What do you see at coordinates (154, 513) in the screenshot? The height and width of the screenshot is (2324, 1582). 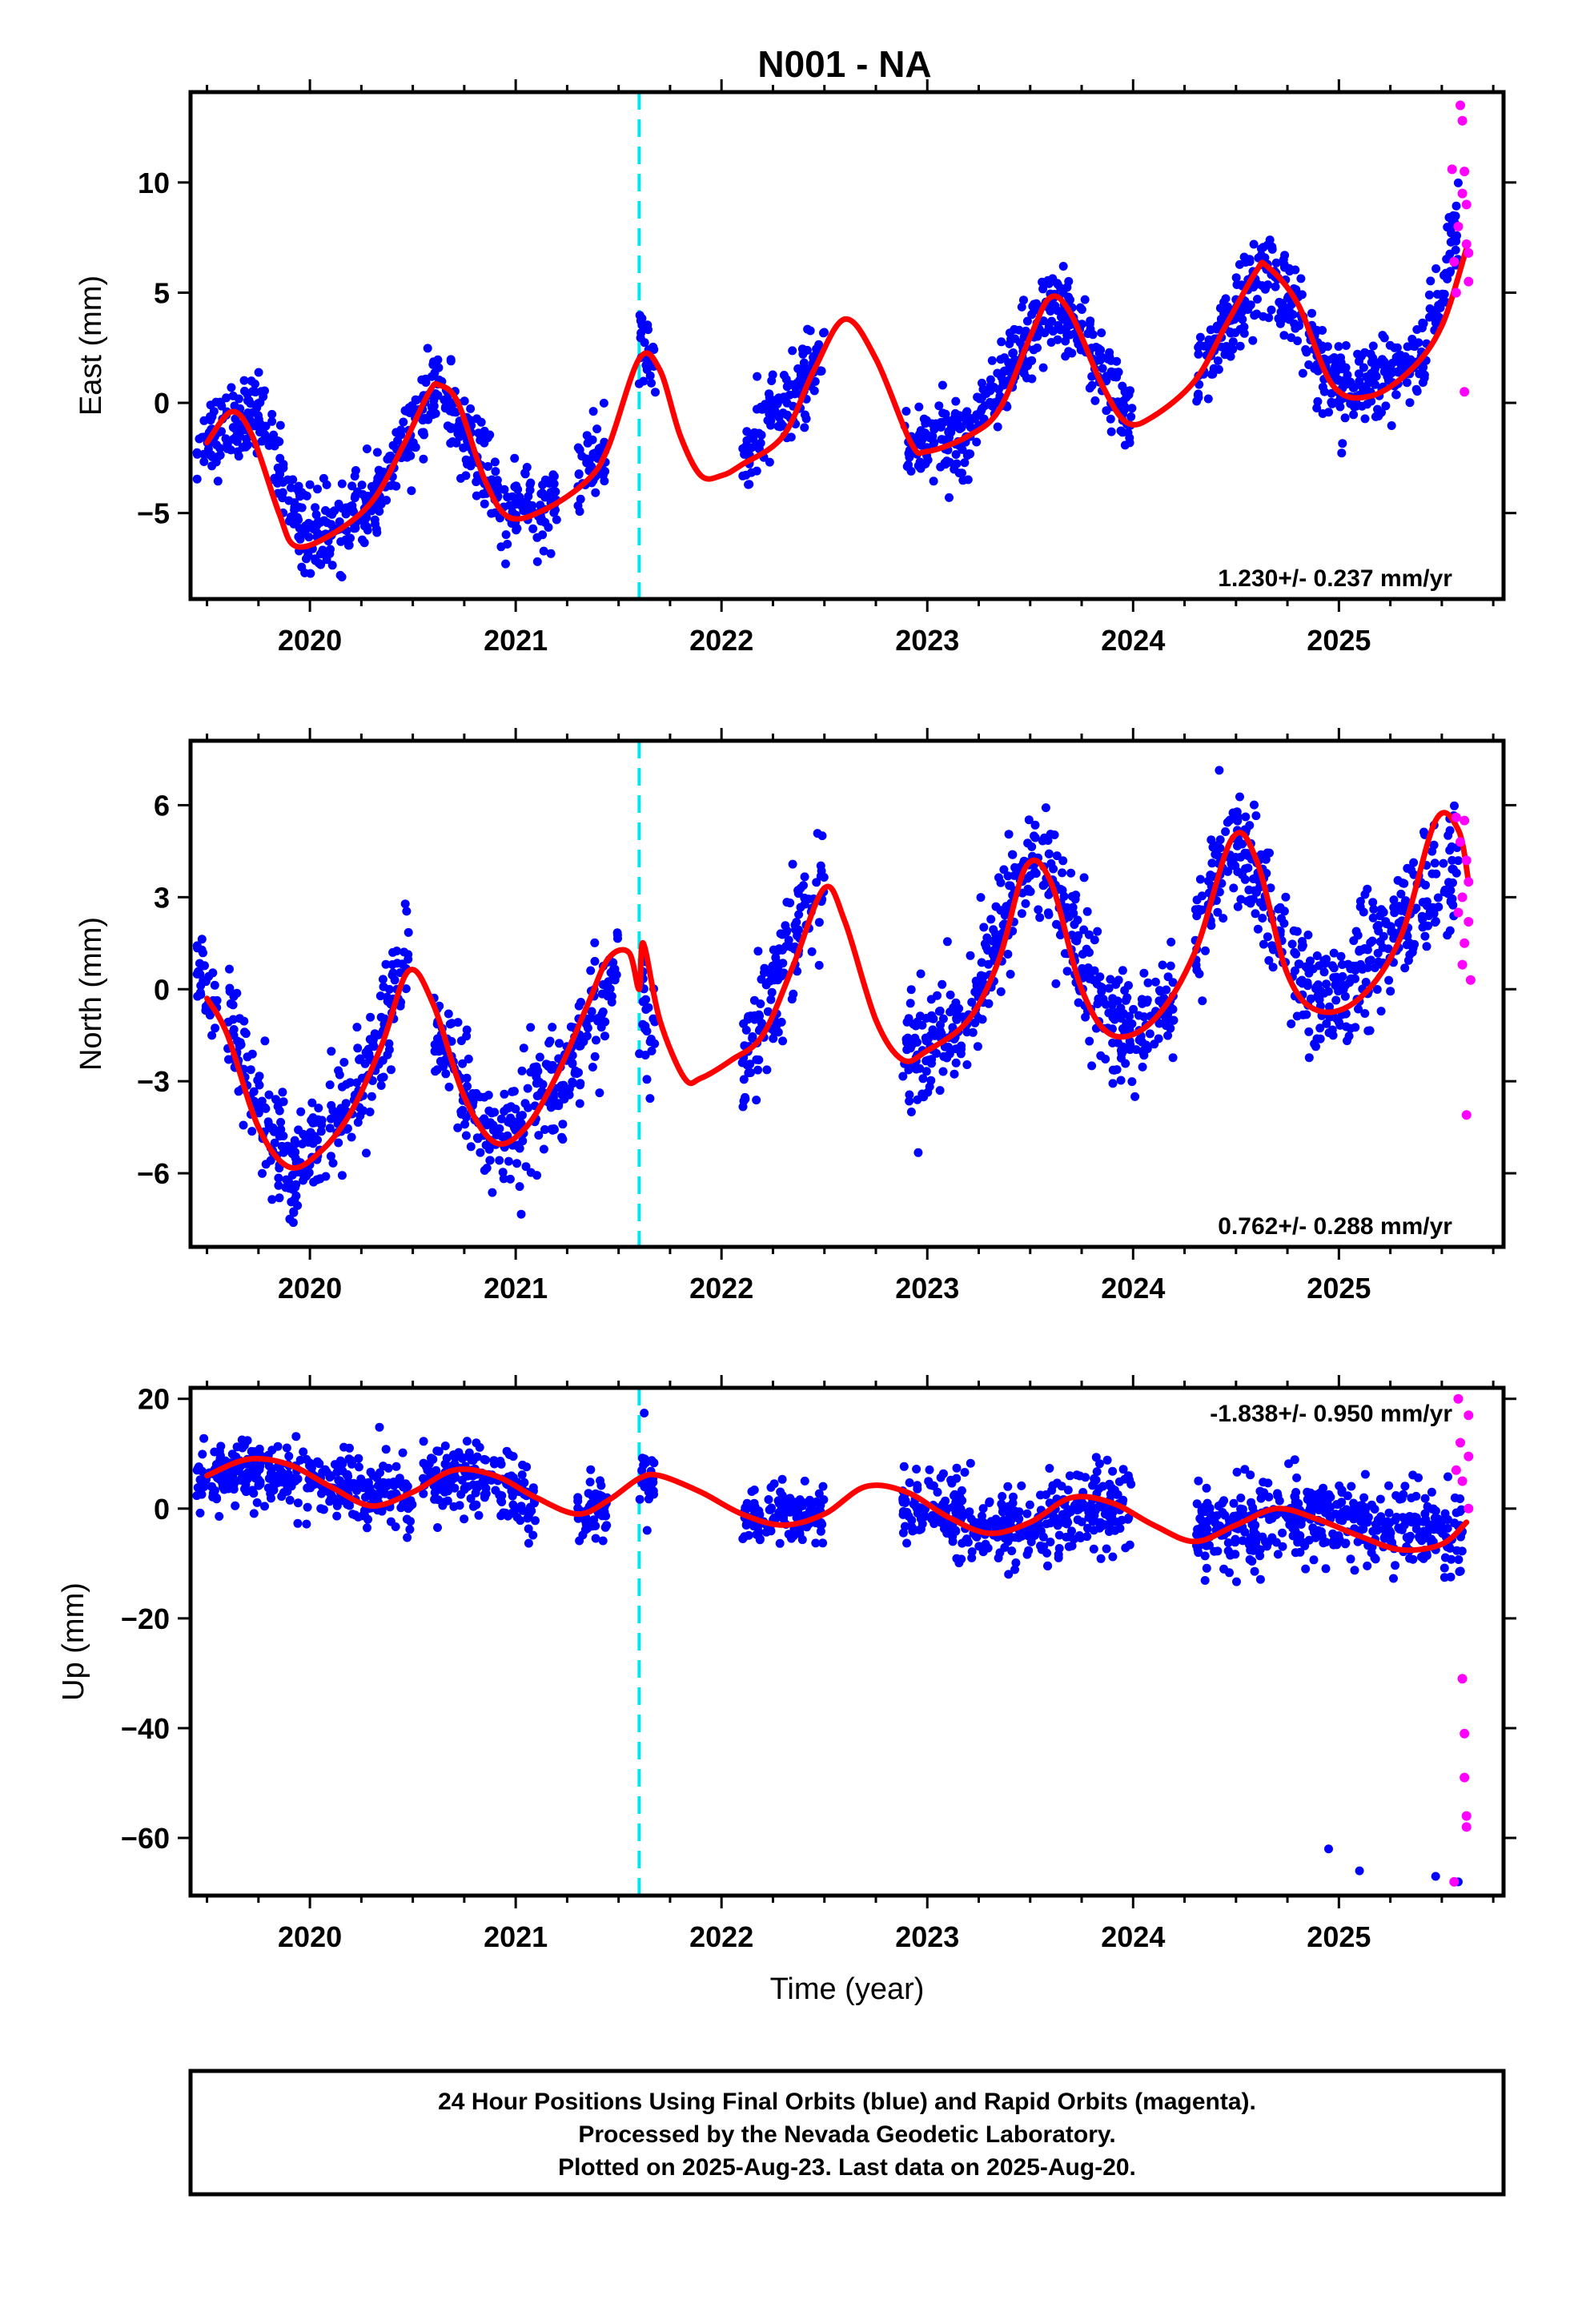 I see `y-tick-label: −5` at bounding box center [154, 513].